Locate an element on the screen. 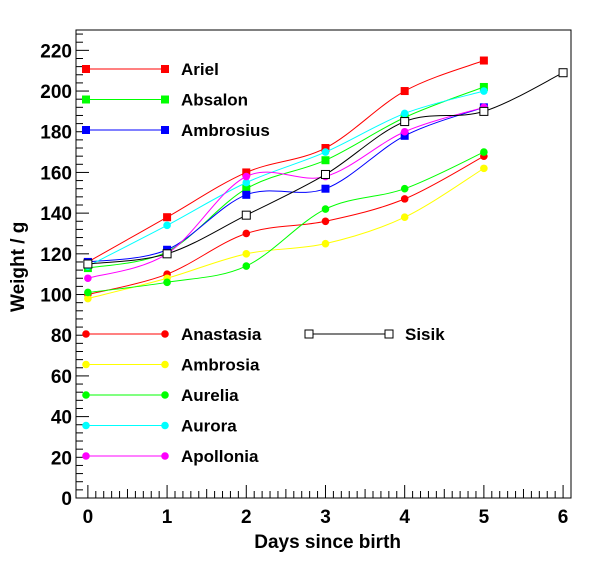 Image resolution: width=596 pixels, height=572 pixels. x-tick-label: 2 is located at coordinates (246, 517).